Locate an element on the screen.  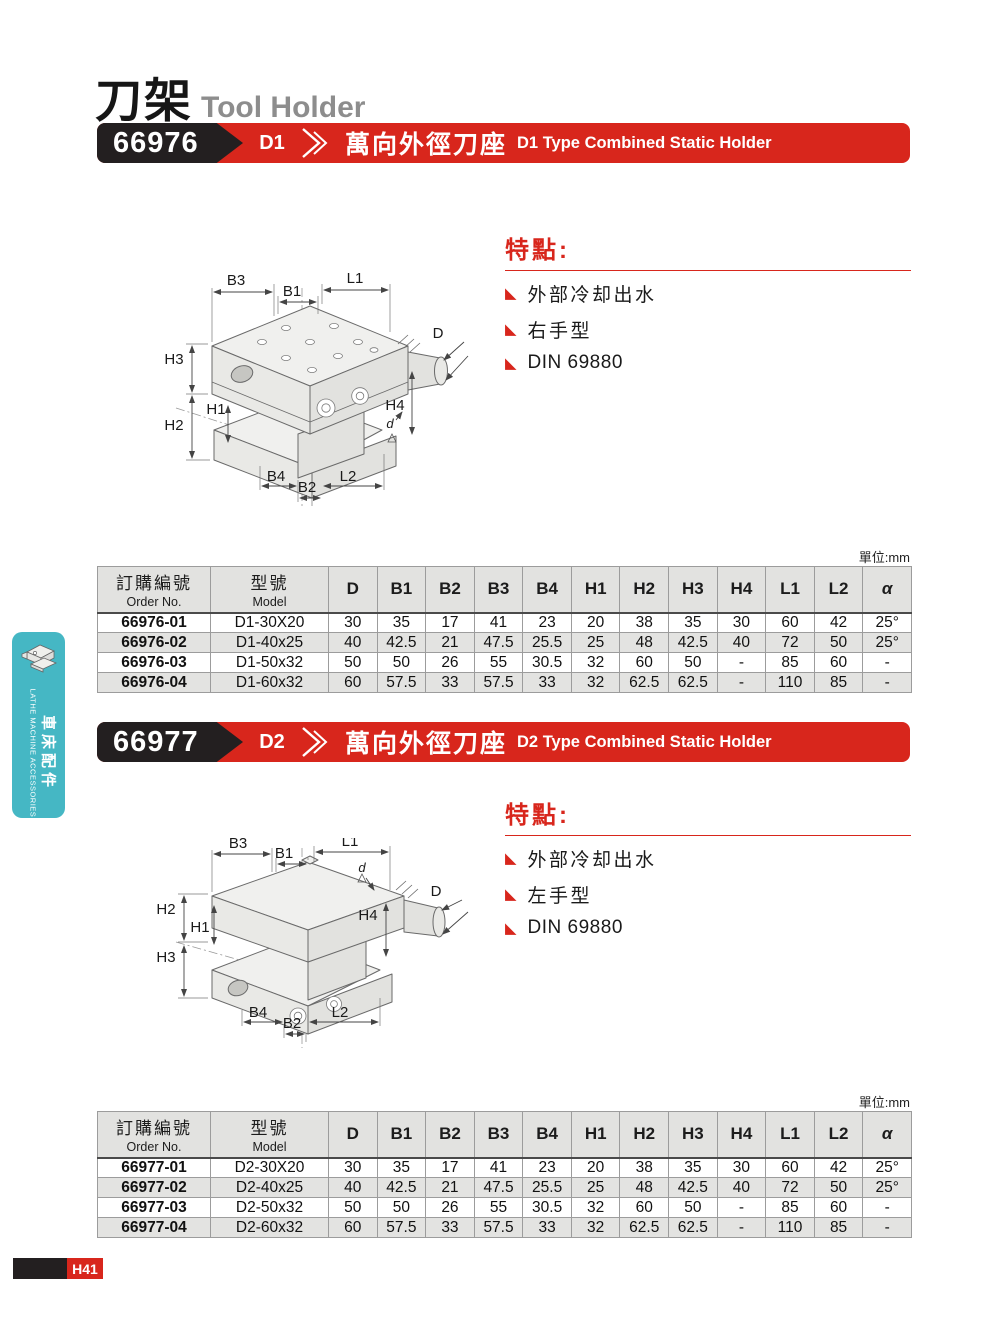
chevron-right-icon is located at coordinates (315, 143).